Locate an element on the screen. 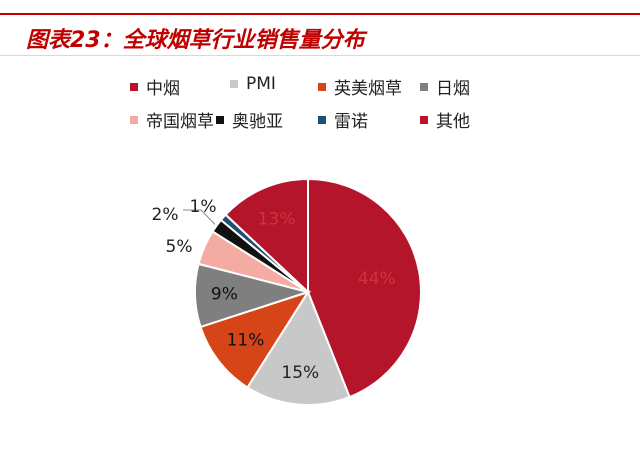 The image size is (640, 455). data-label: 1% is located at coordinates (203, 207).